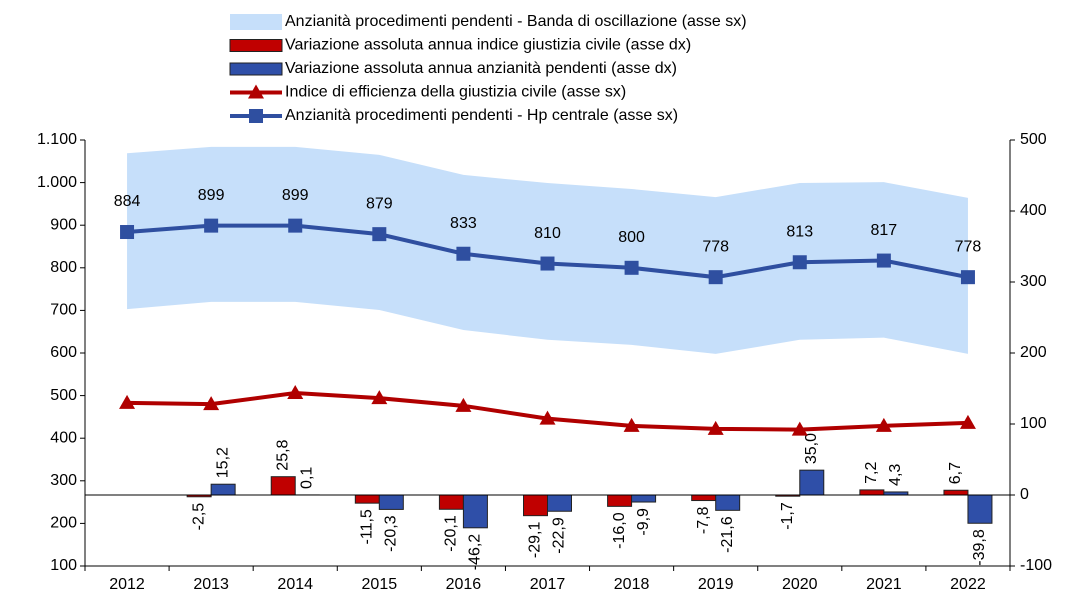 The height and width of the screenshot is (601, 1074). I want to click on bar-value-label: 0,1, so click(306, 478).